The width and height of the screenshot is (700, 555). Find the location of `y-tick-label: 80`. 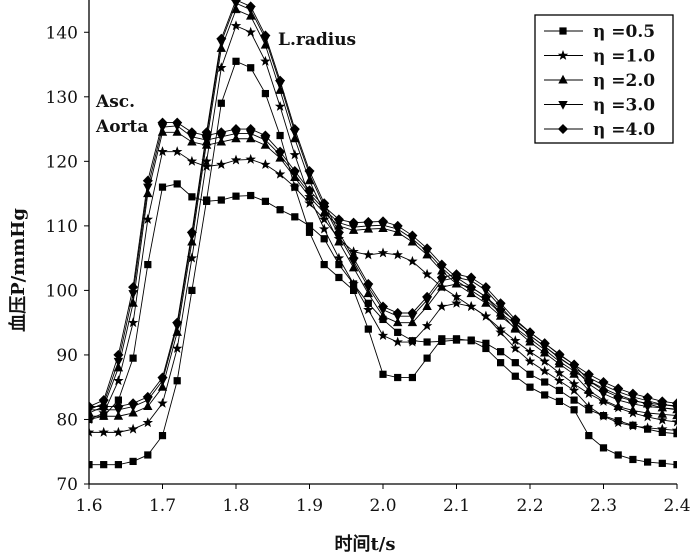

y-tick-label: 80 is located at coordinates (67, 420).